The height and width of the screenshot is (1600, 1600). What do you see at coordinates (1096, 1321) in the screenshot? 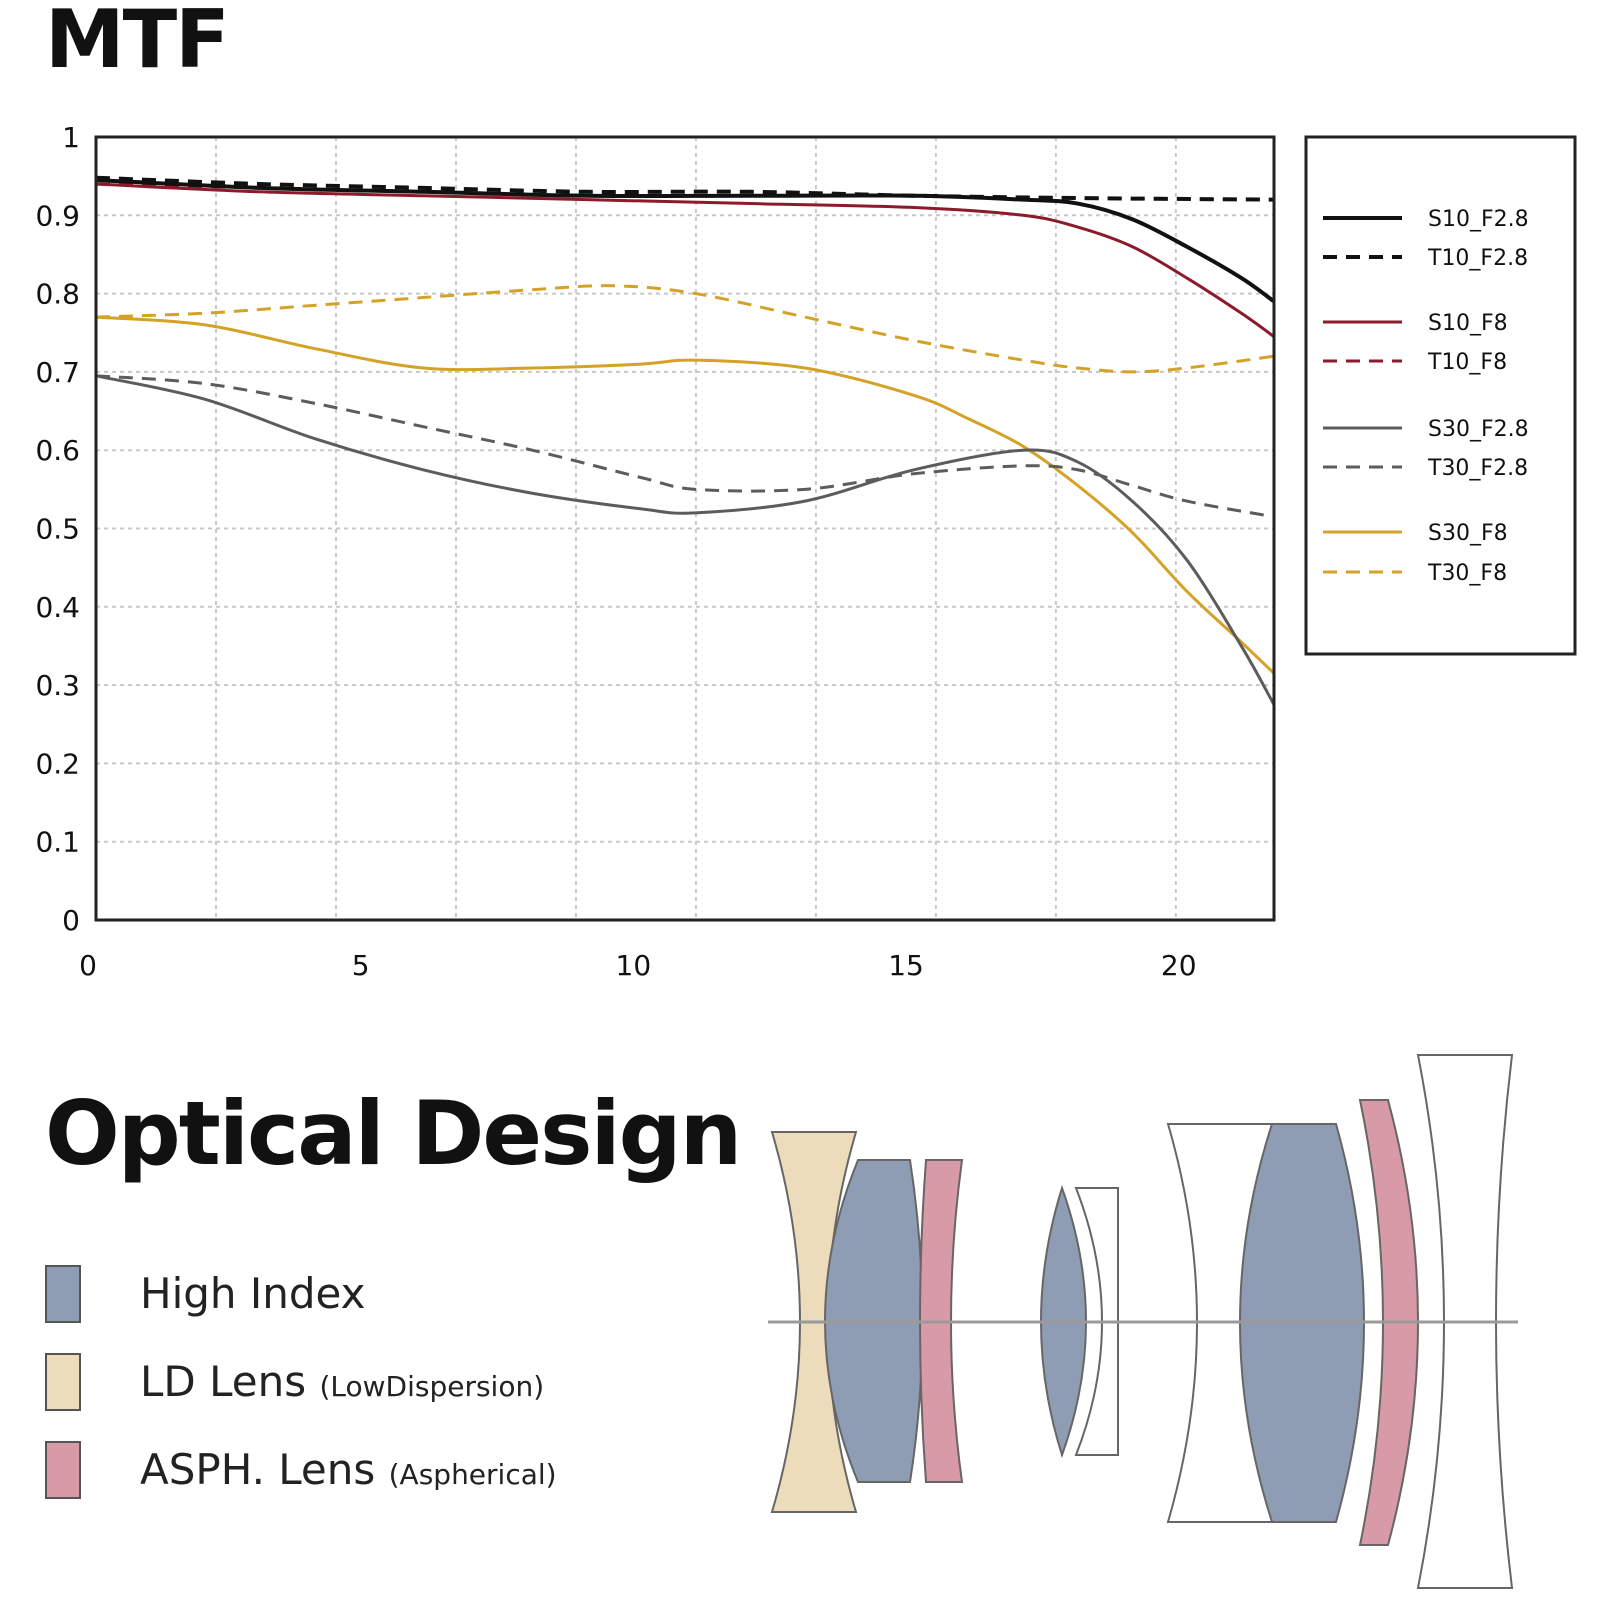
I see `clear-element` at bounding box center [1096, 1321].